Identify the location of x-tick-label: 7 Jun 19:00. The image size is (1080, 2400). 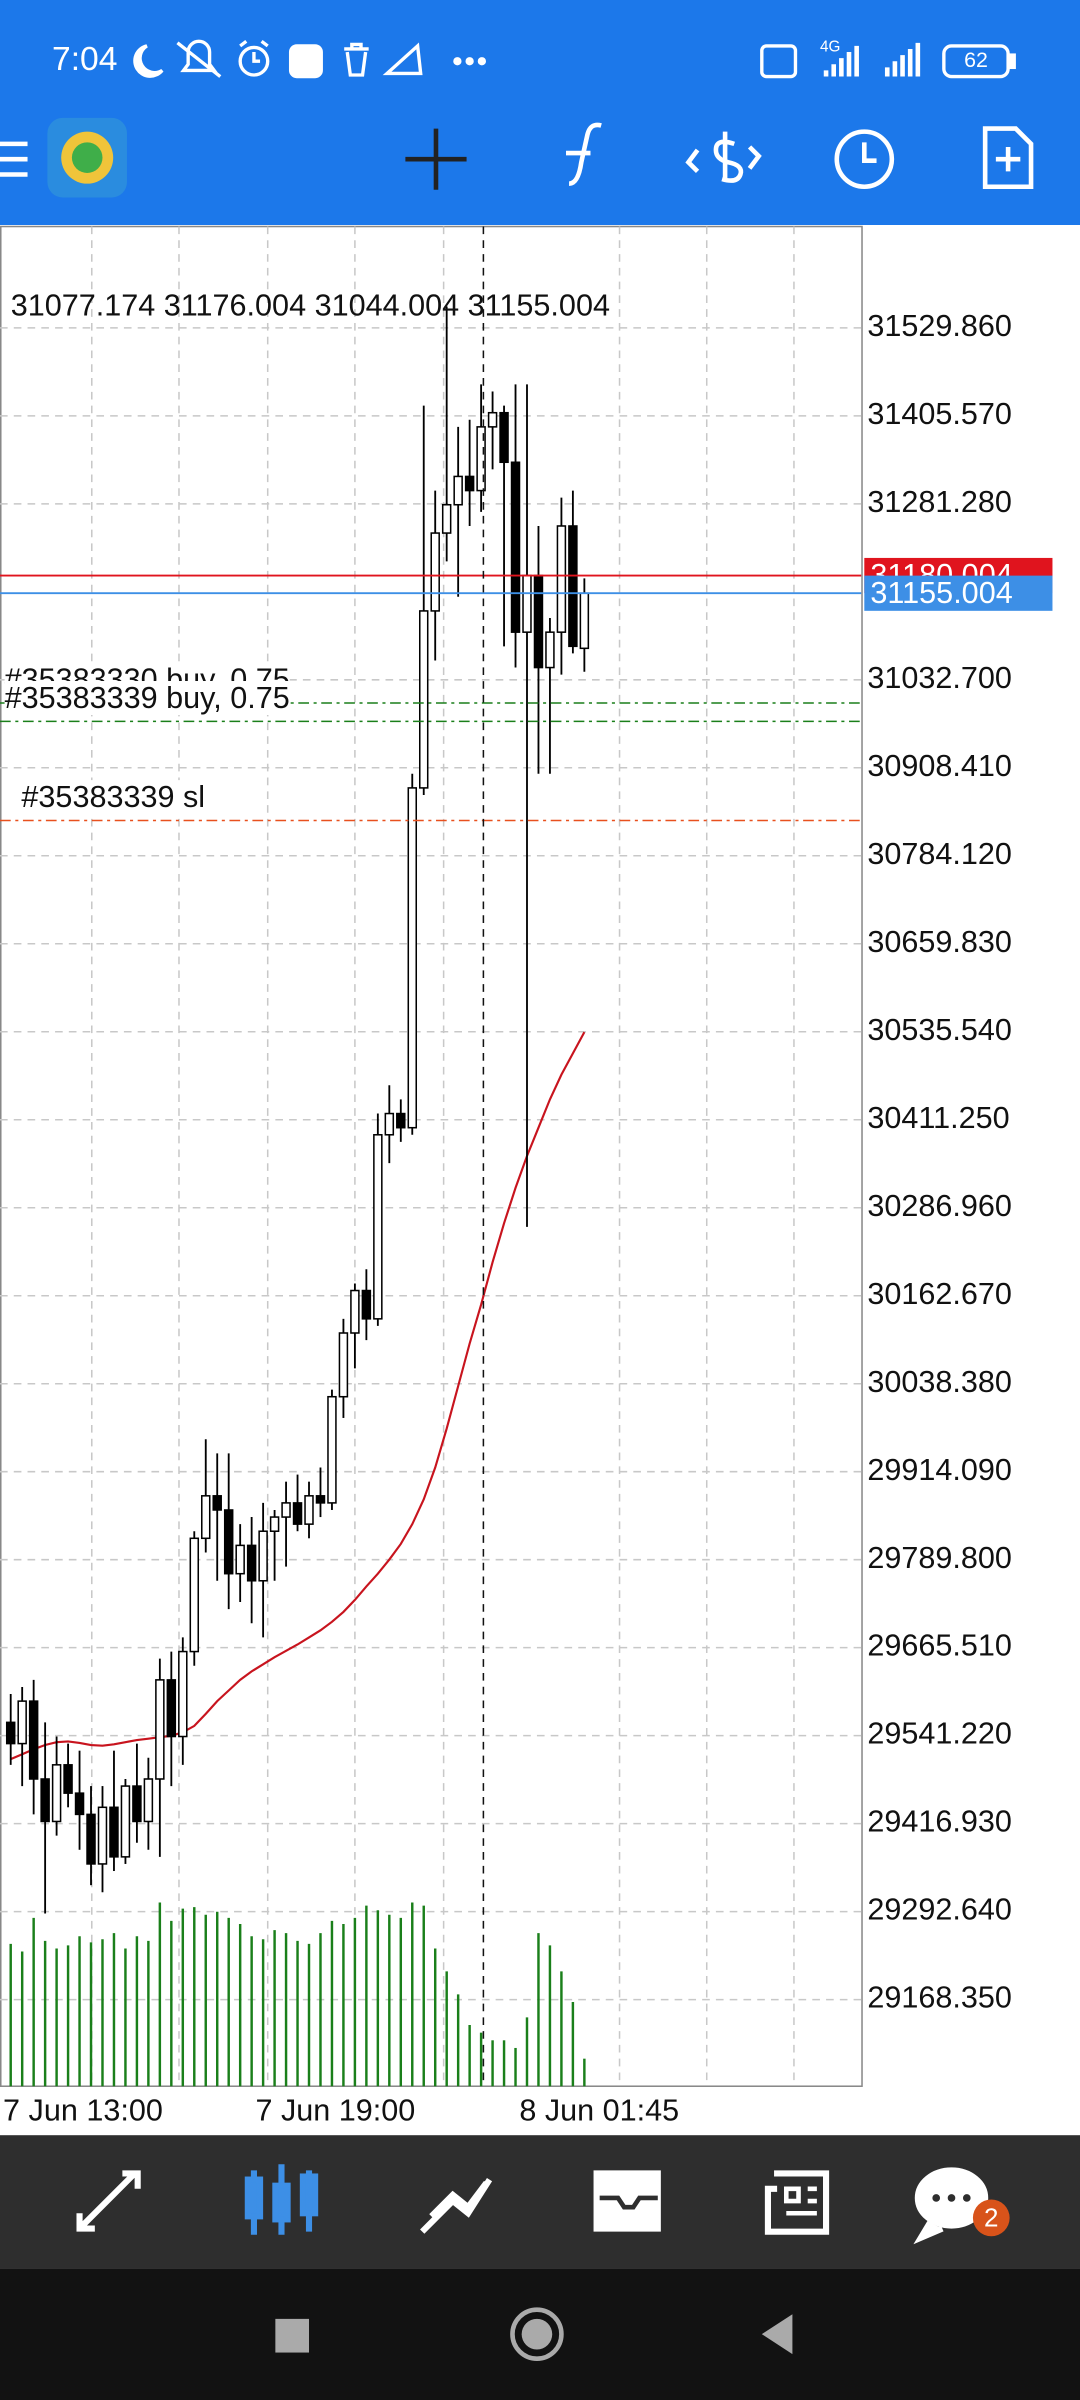
(335, 2110).